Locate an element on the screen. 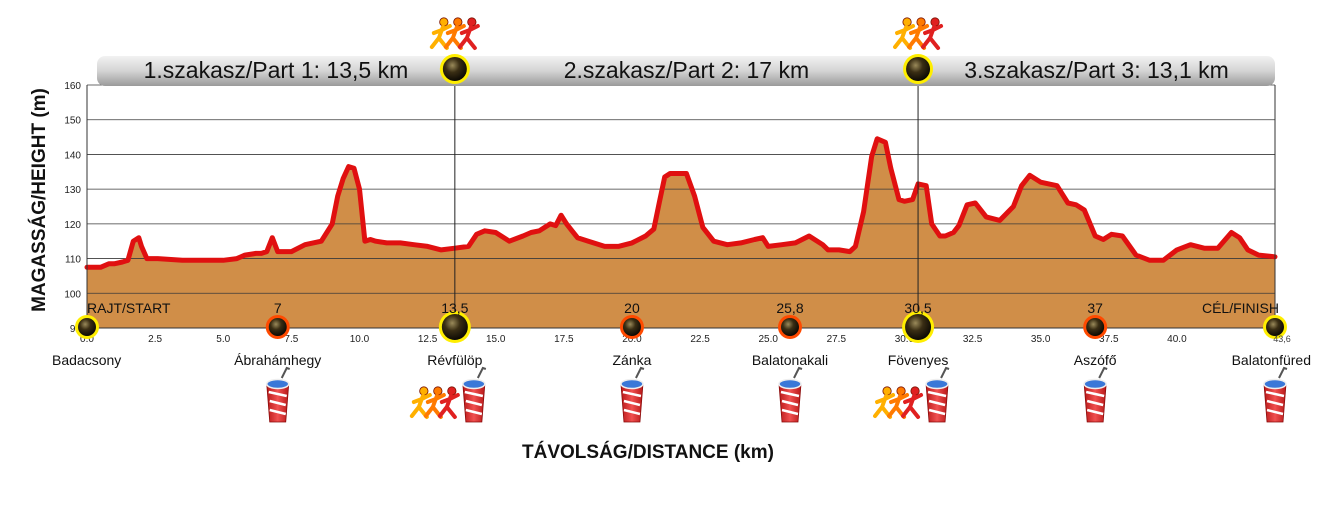  x-tick-label: 20.0 is located at coordinates (632, 339).